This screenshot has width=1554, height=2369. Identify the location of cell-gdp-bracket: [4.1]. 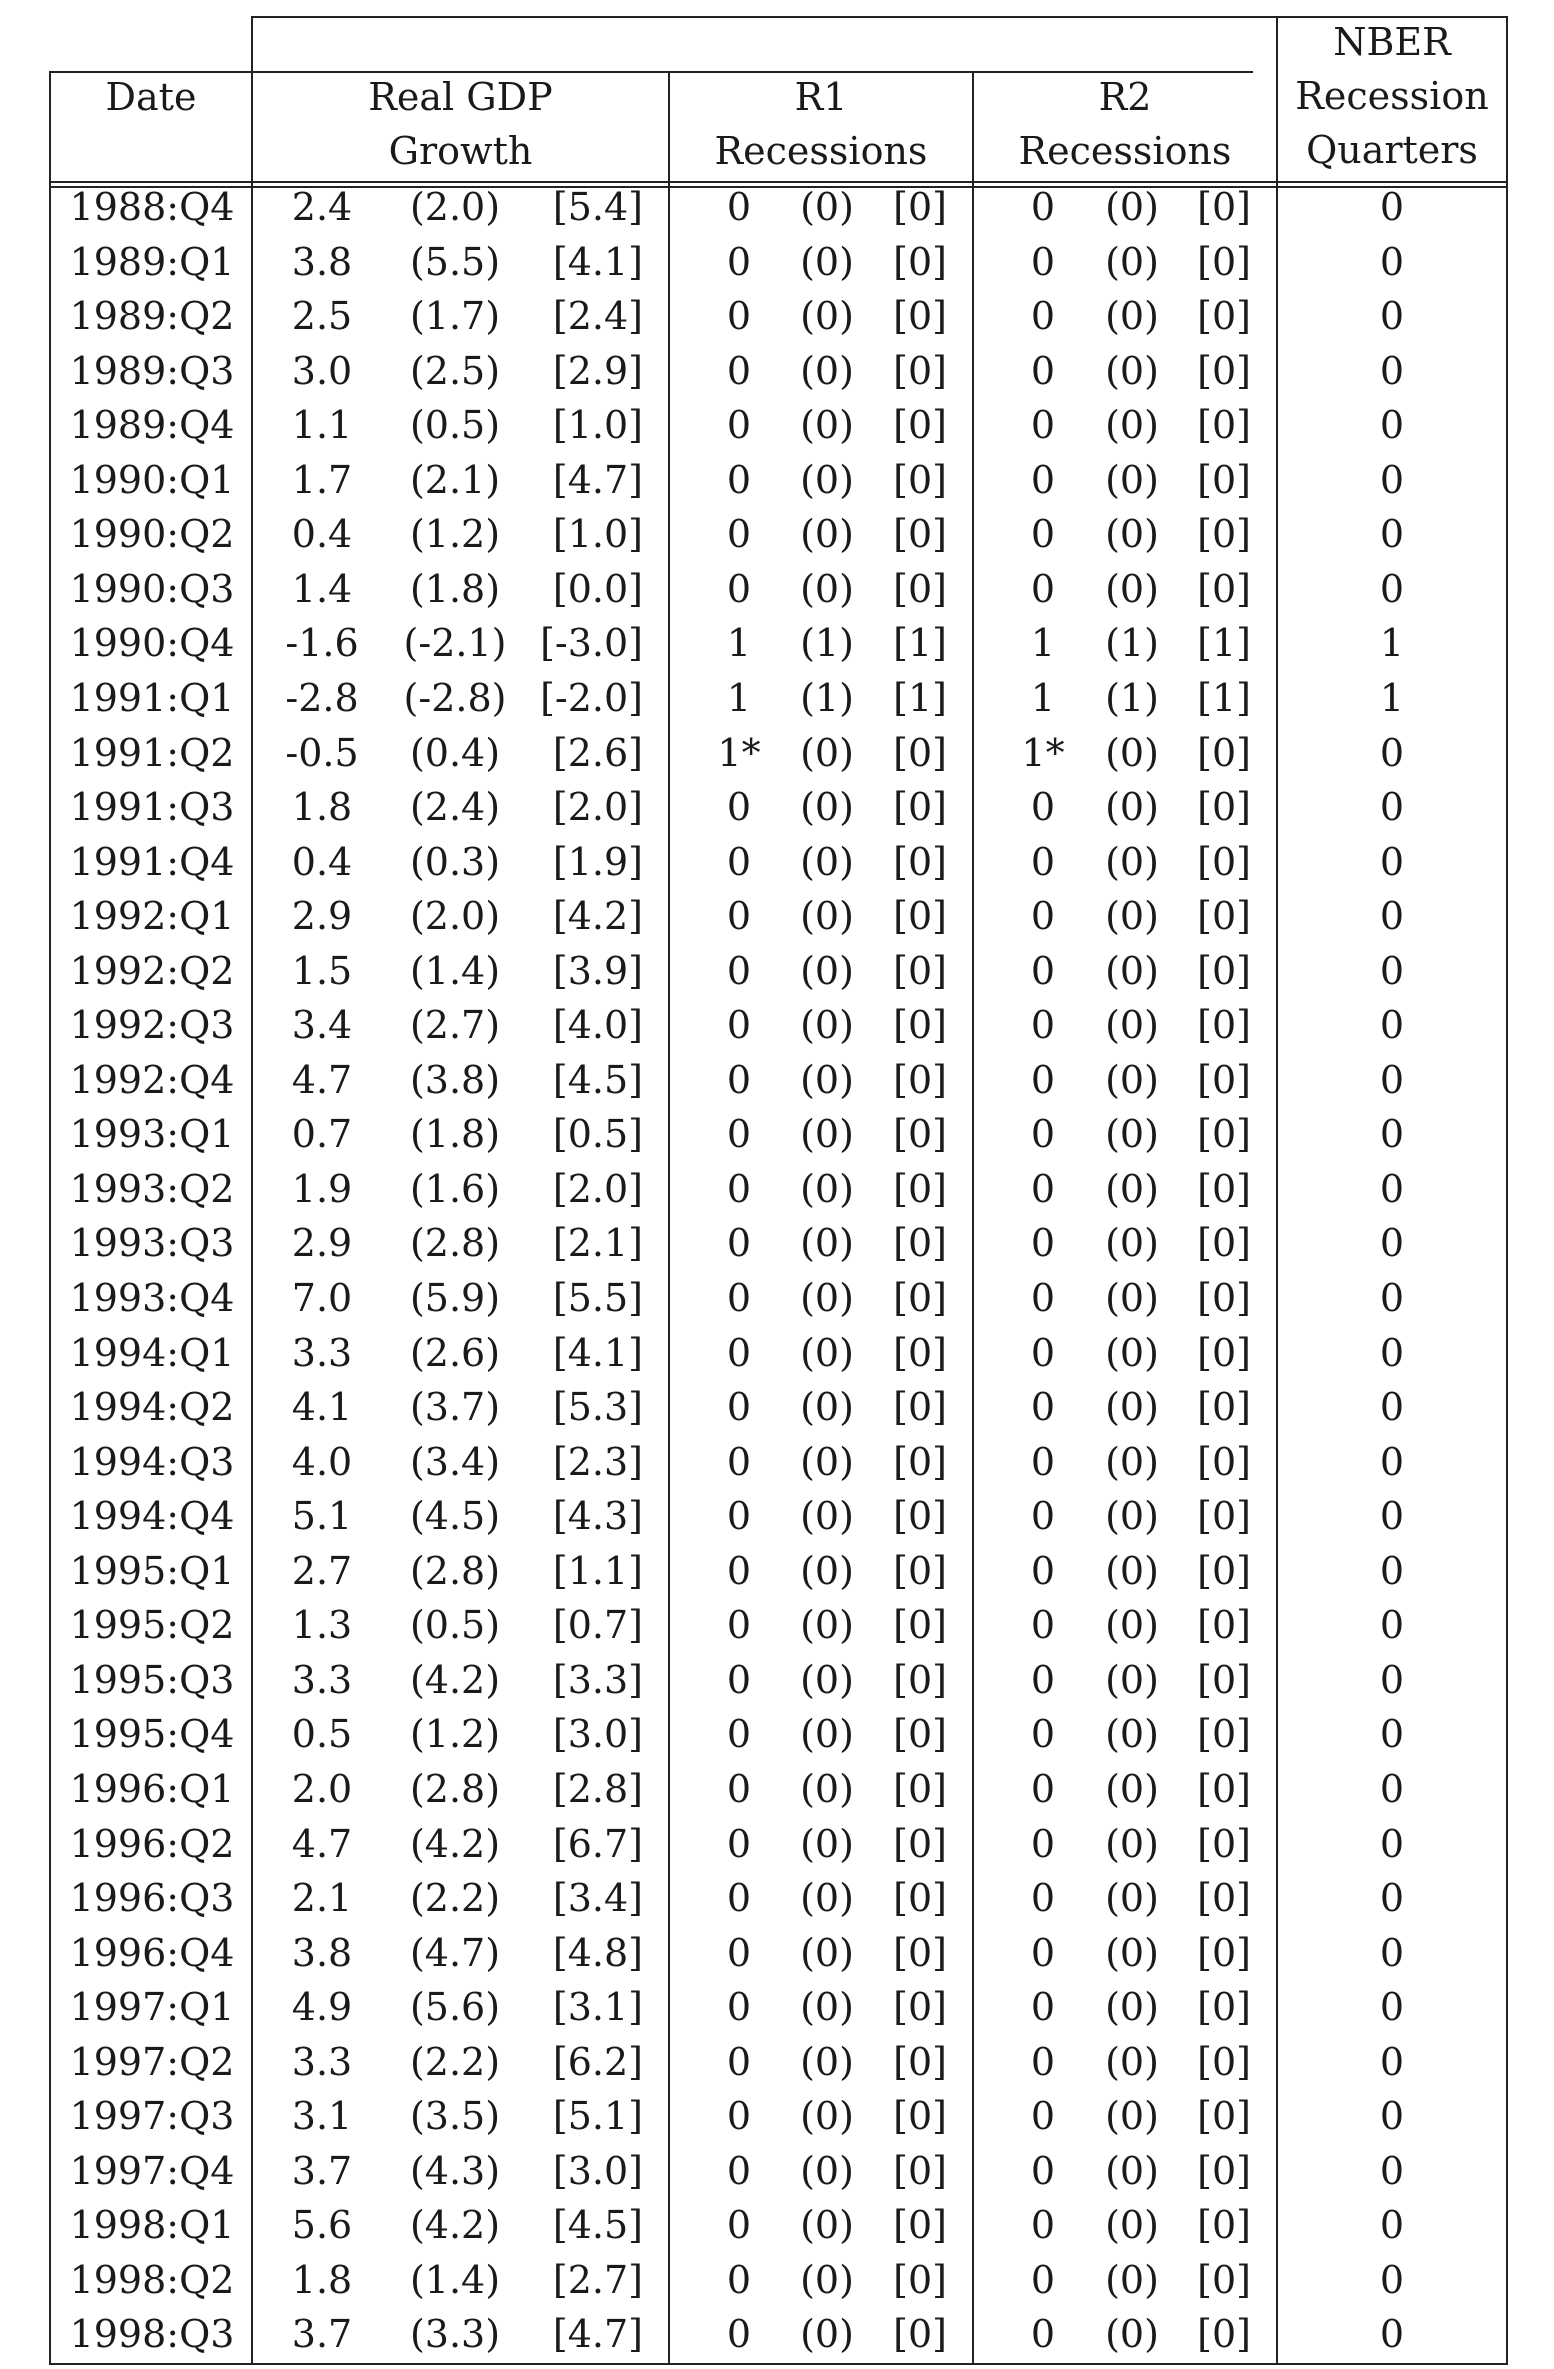
(597, 1353).